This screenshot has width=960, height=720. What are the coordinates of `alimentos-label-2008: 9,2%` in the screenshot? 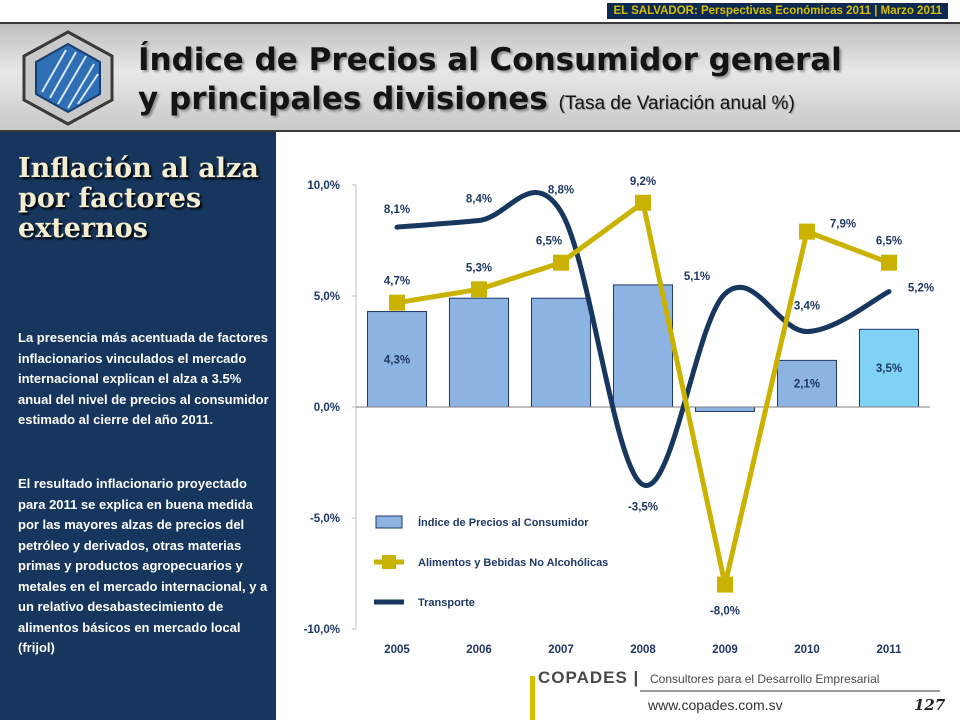 It's located at (643, 182).